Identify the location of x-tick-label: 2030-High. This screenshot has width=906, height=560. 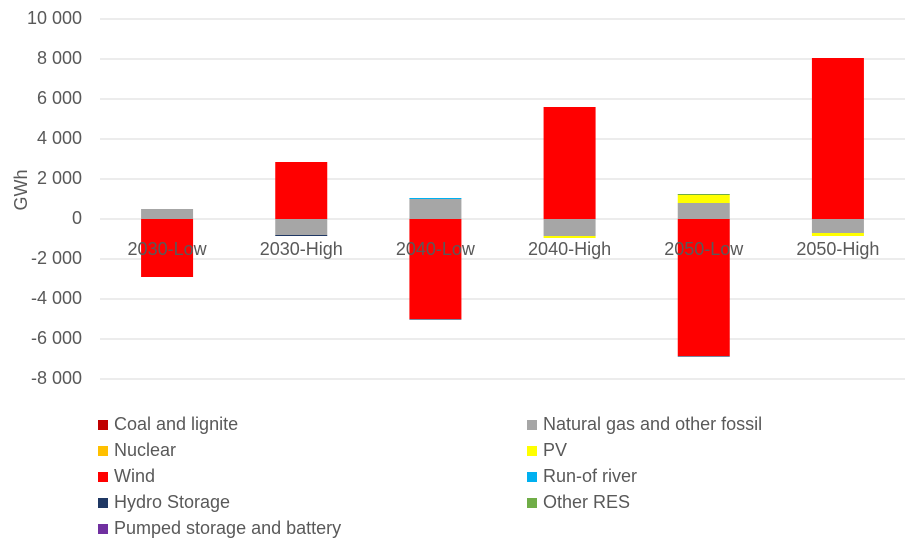
(301, 249).